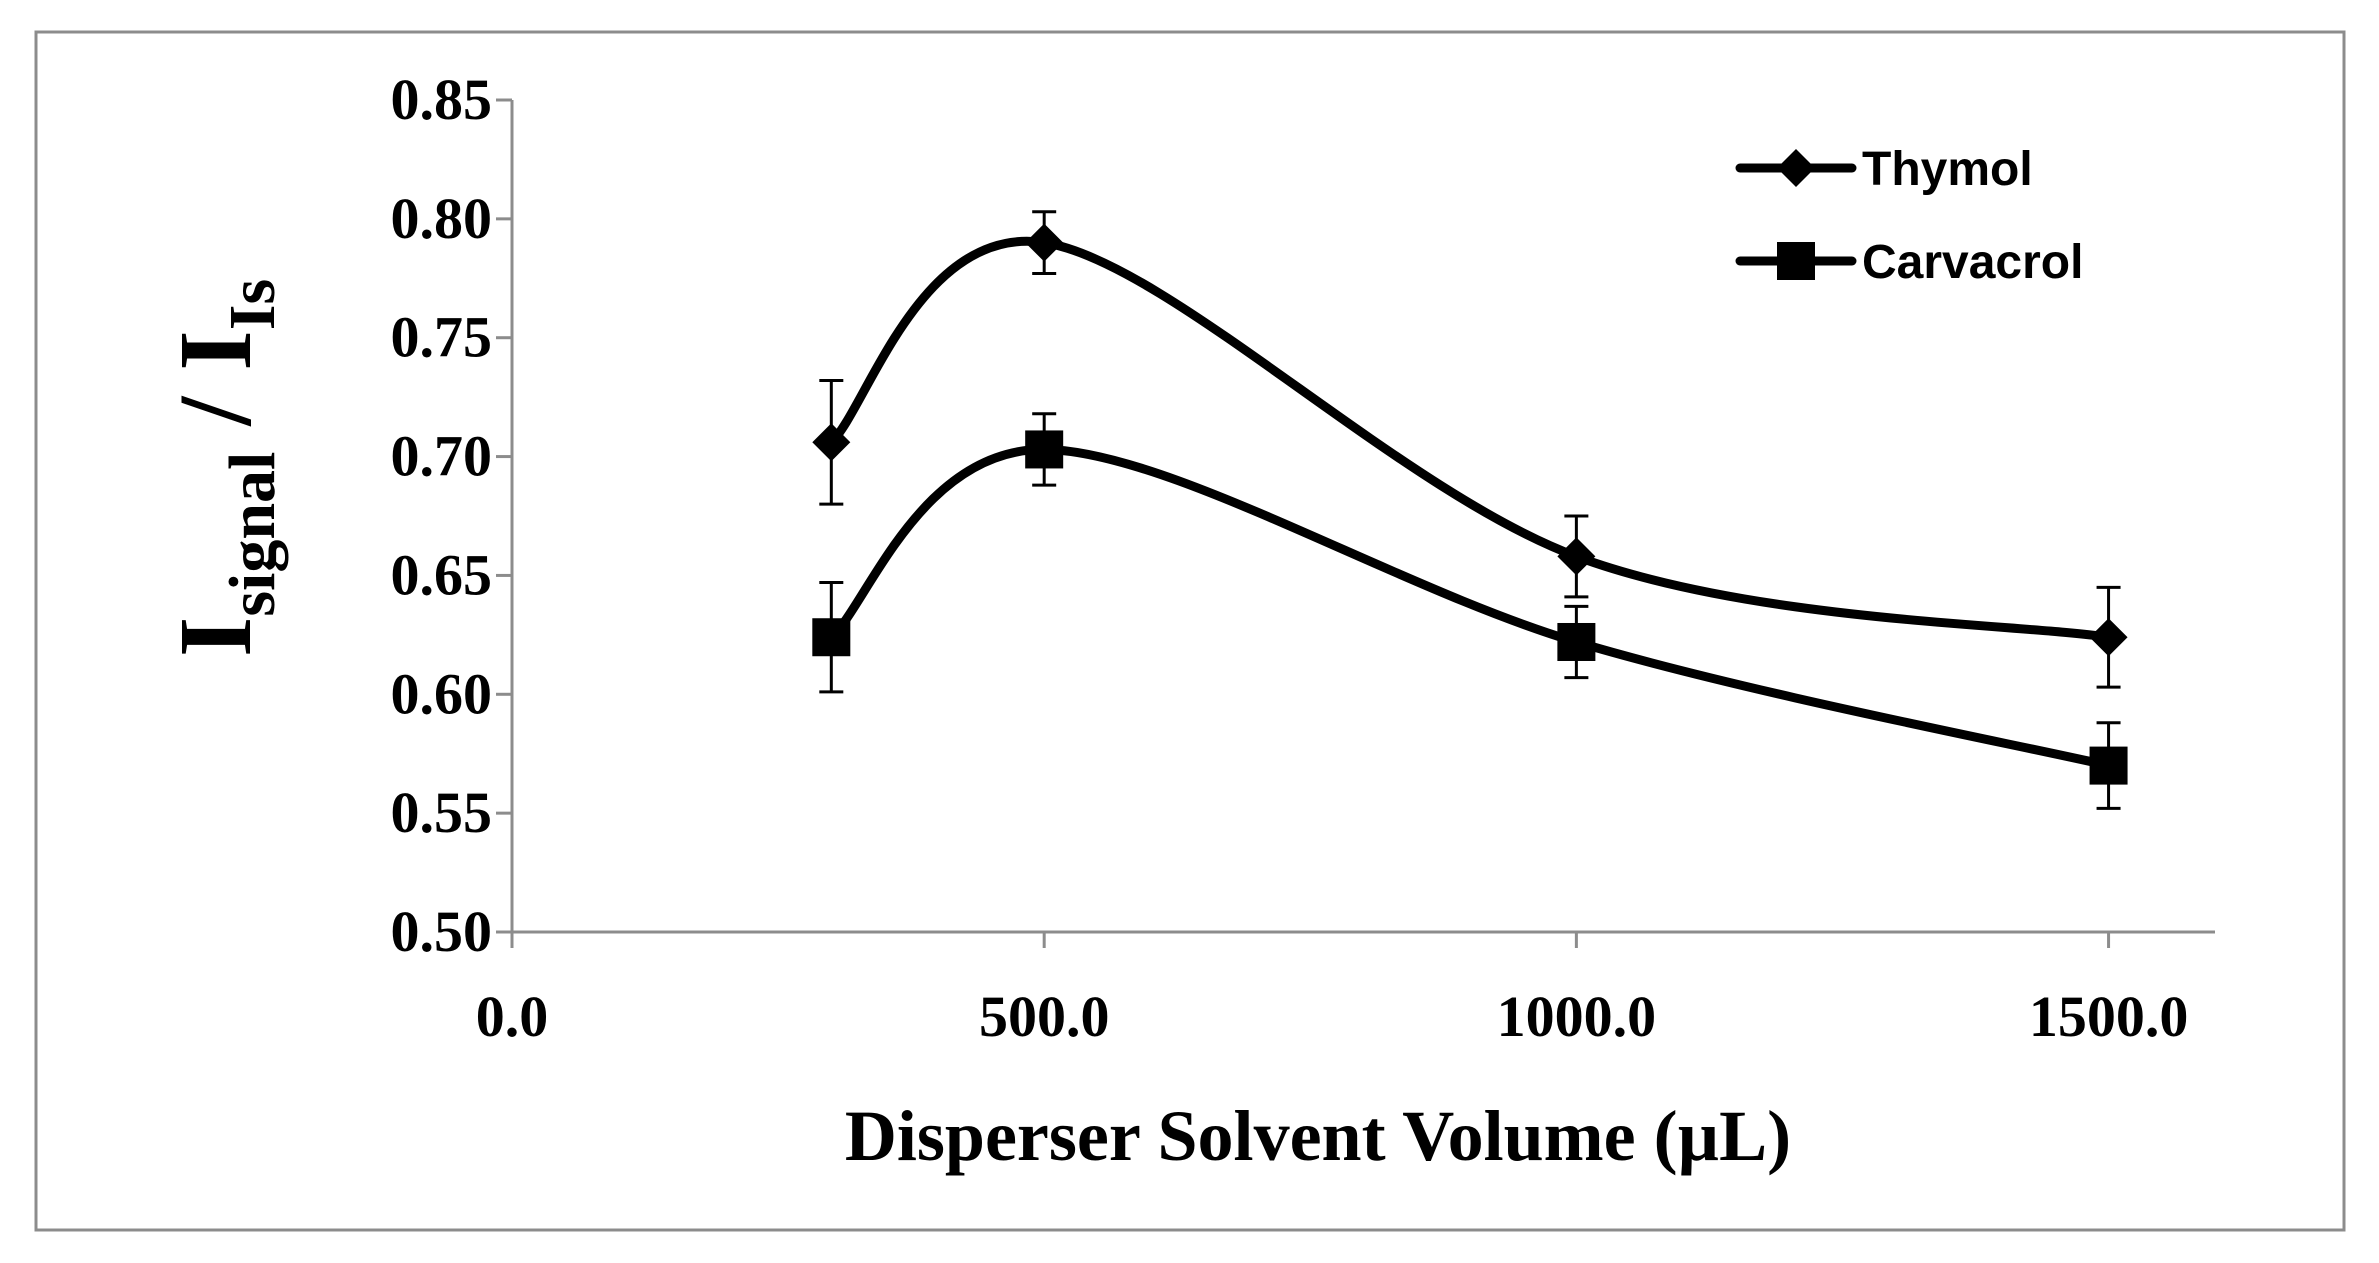  Describe the element at coordinates (1972, 262) in the screenshot. I see `legend-label-carvacrol: Carvacrol` at that location.